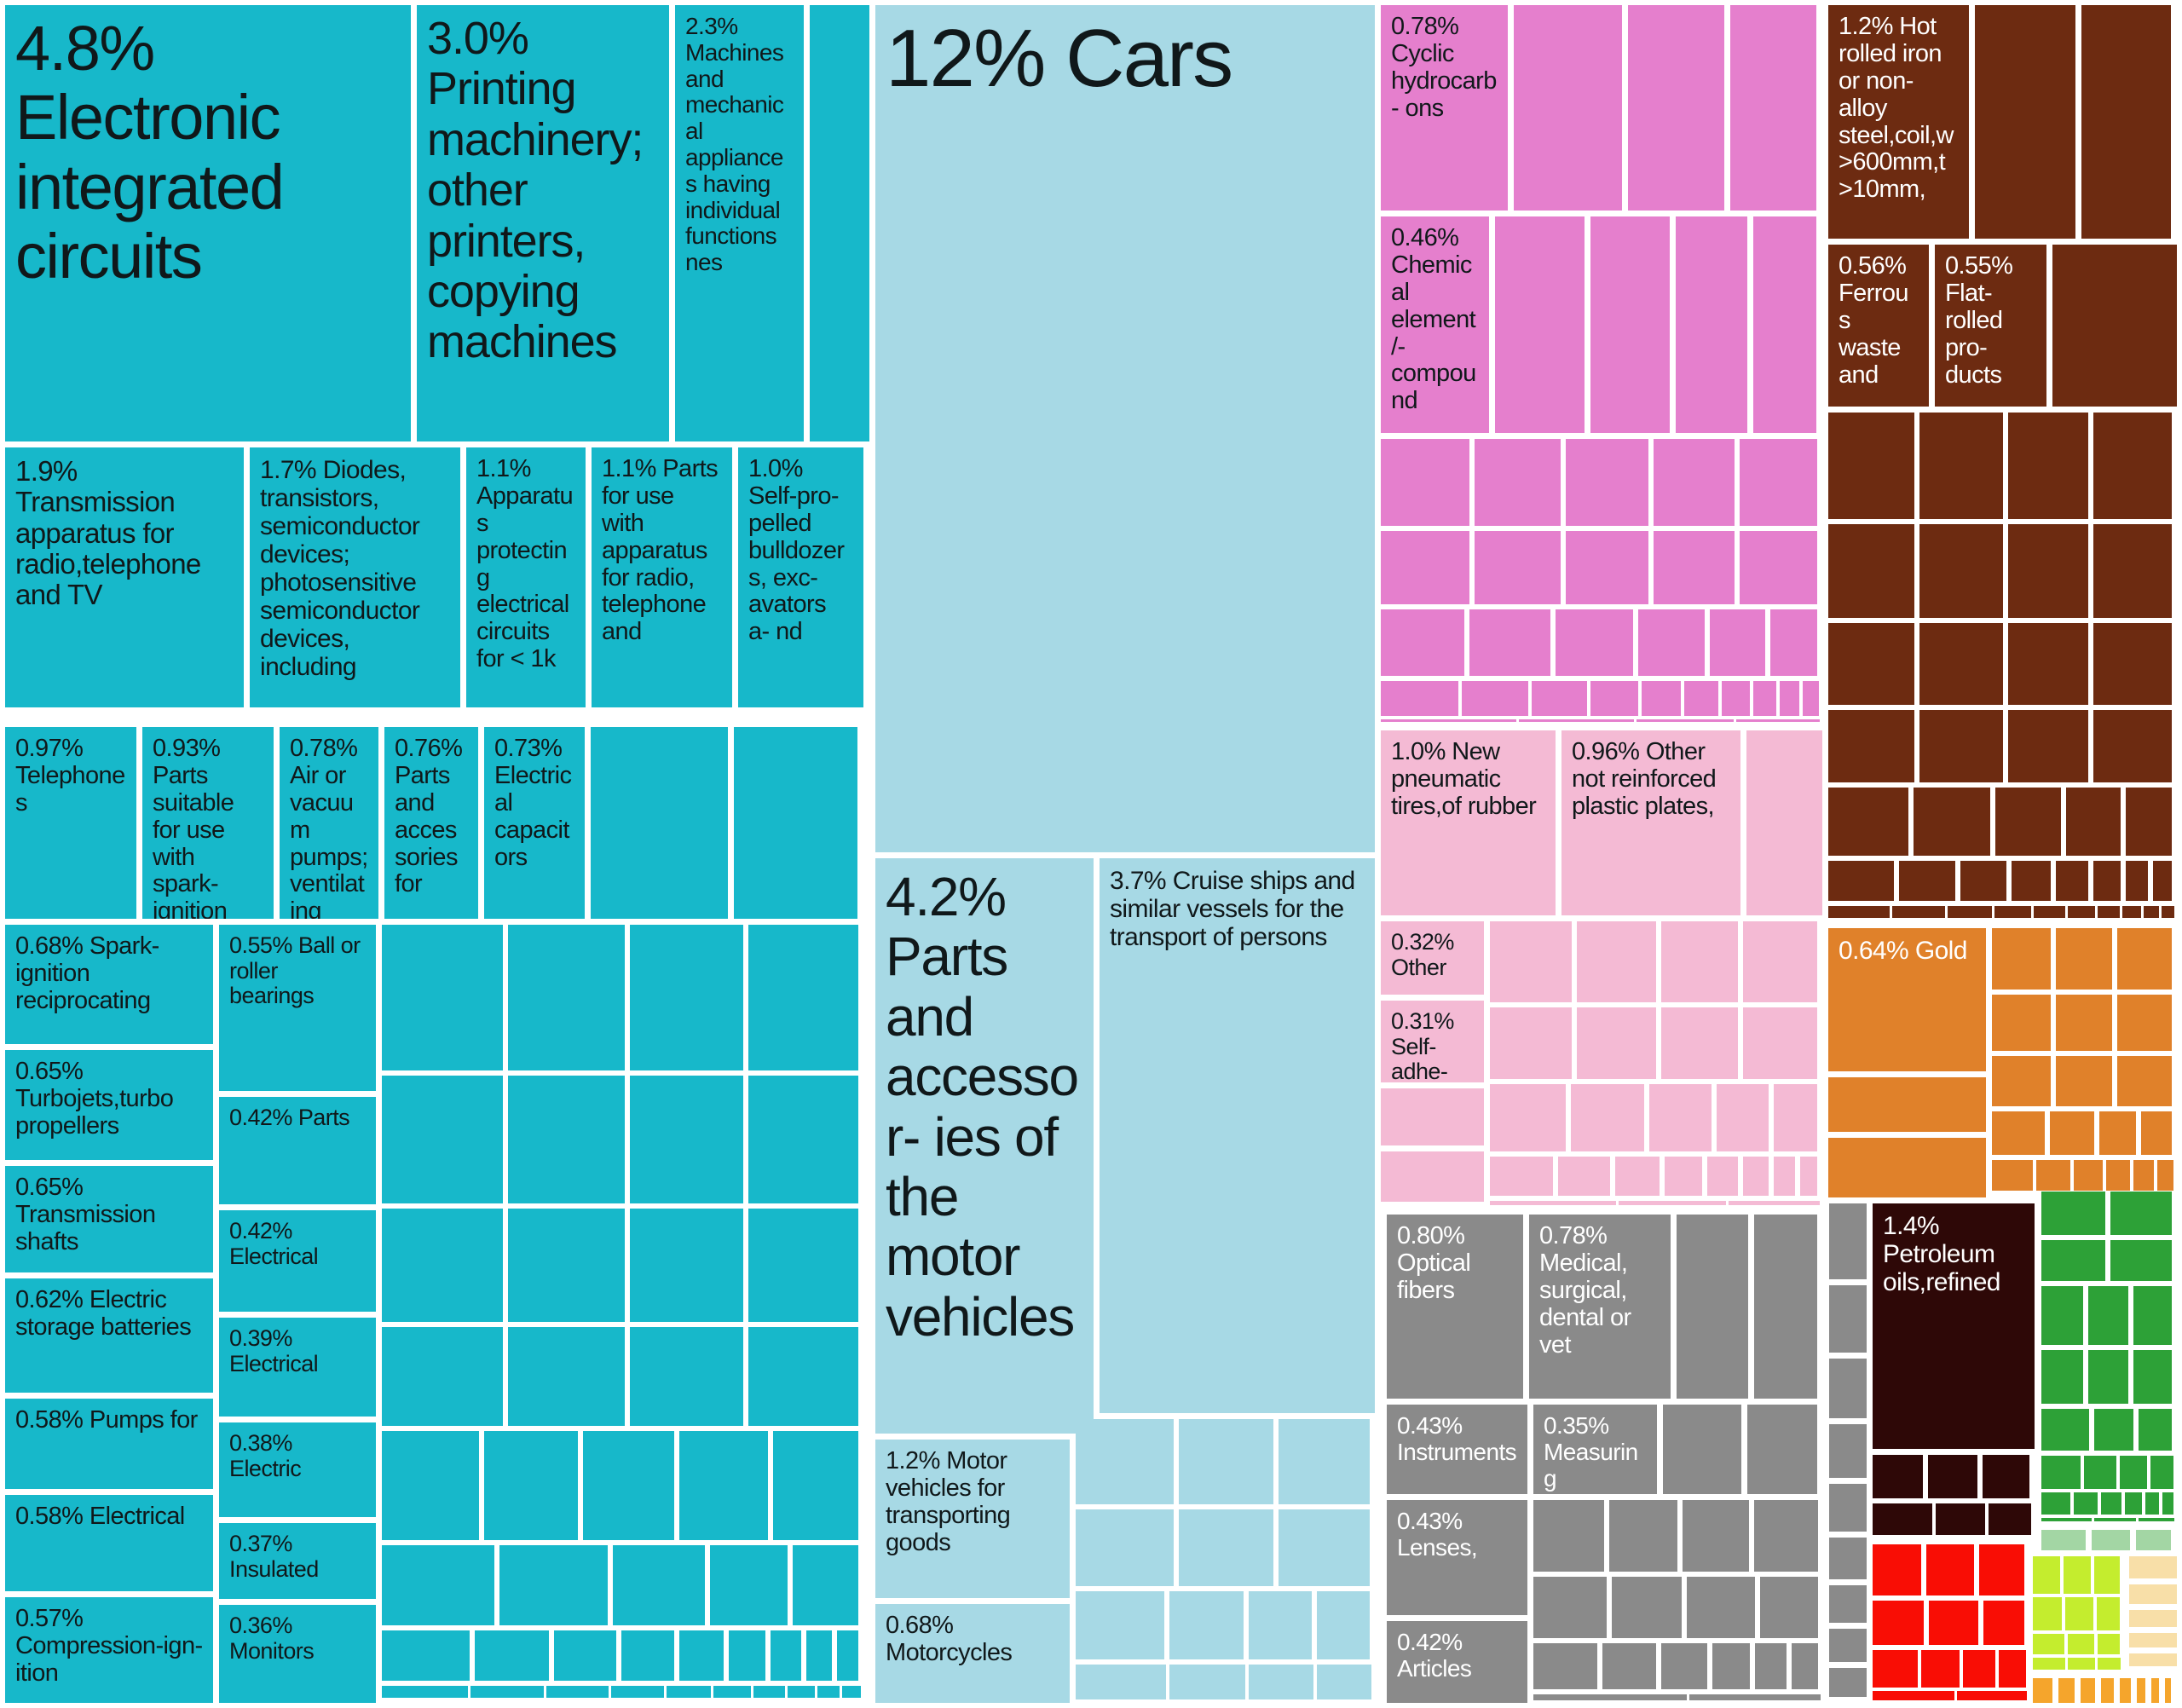  Describe the element at coordinates (1468, 822) in the screenshot. I see `treemap-cell-1-0-new-pneumatic-tires-of-rubber: 1.0% New pneumatic tires,of rubber` at that location.